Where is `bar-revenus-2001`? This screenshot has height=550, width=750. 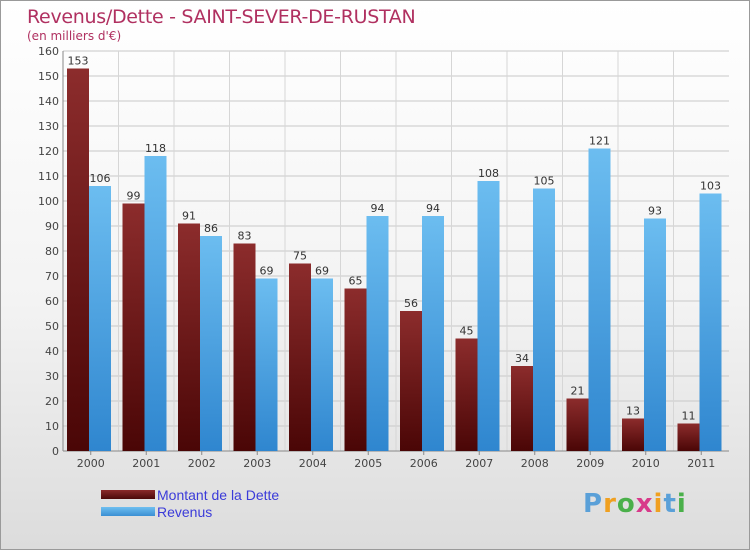
bar-revenus-2001 is located at coordinates (155, 303).